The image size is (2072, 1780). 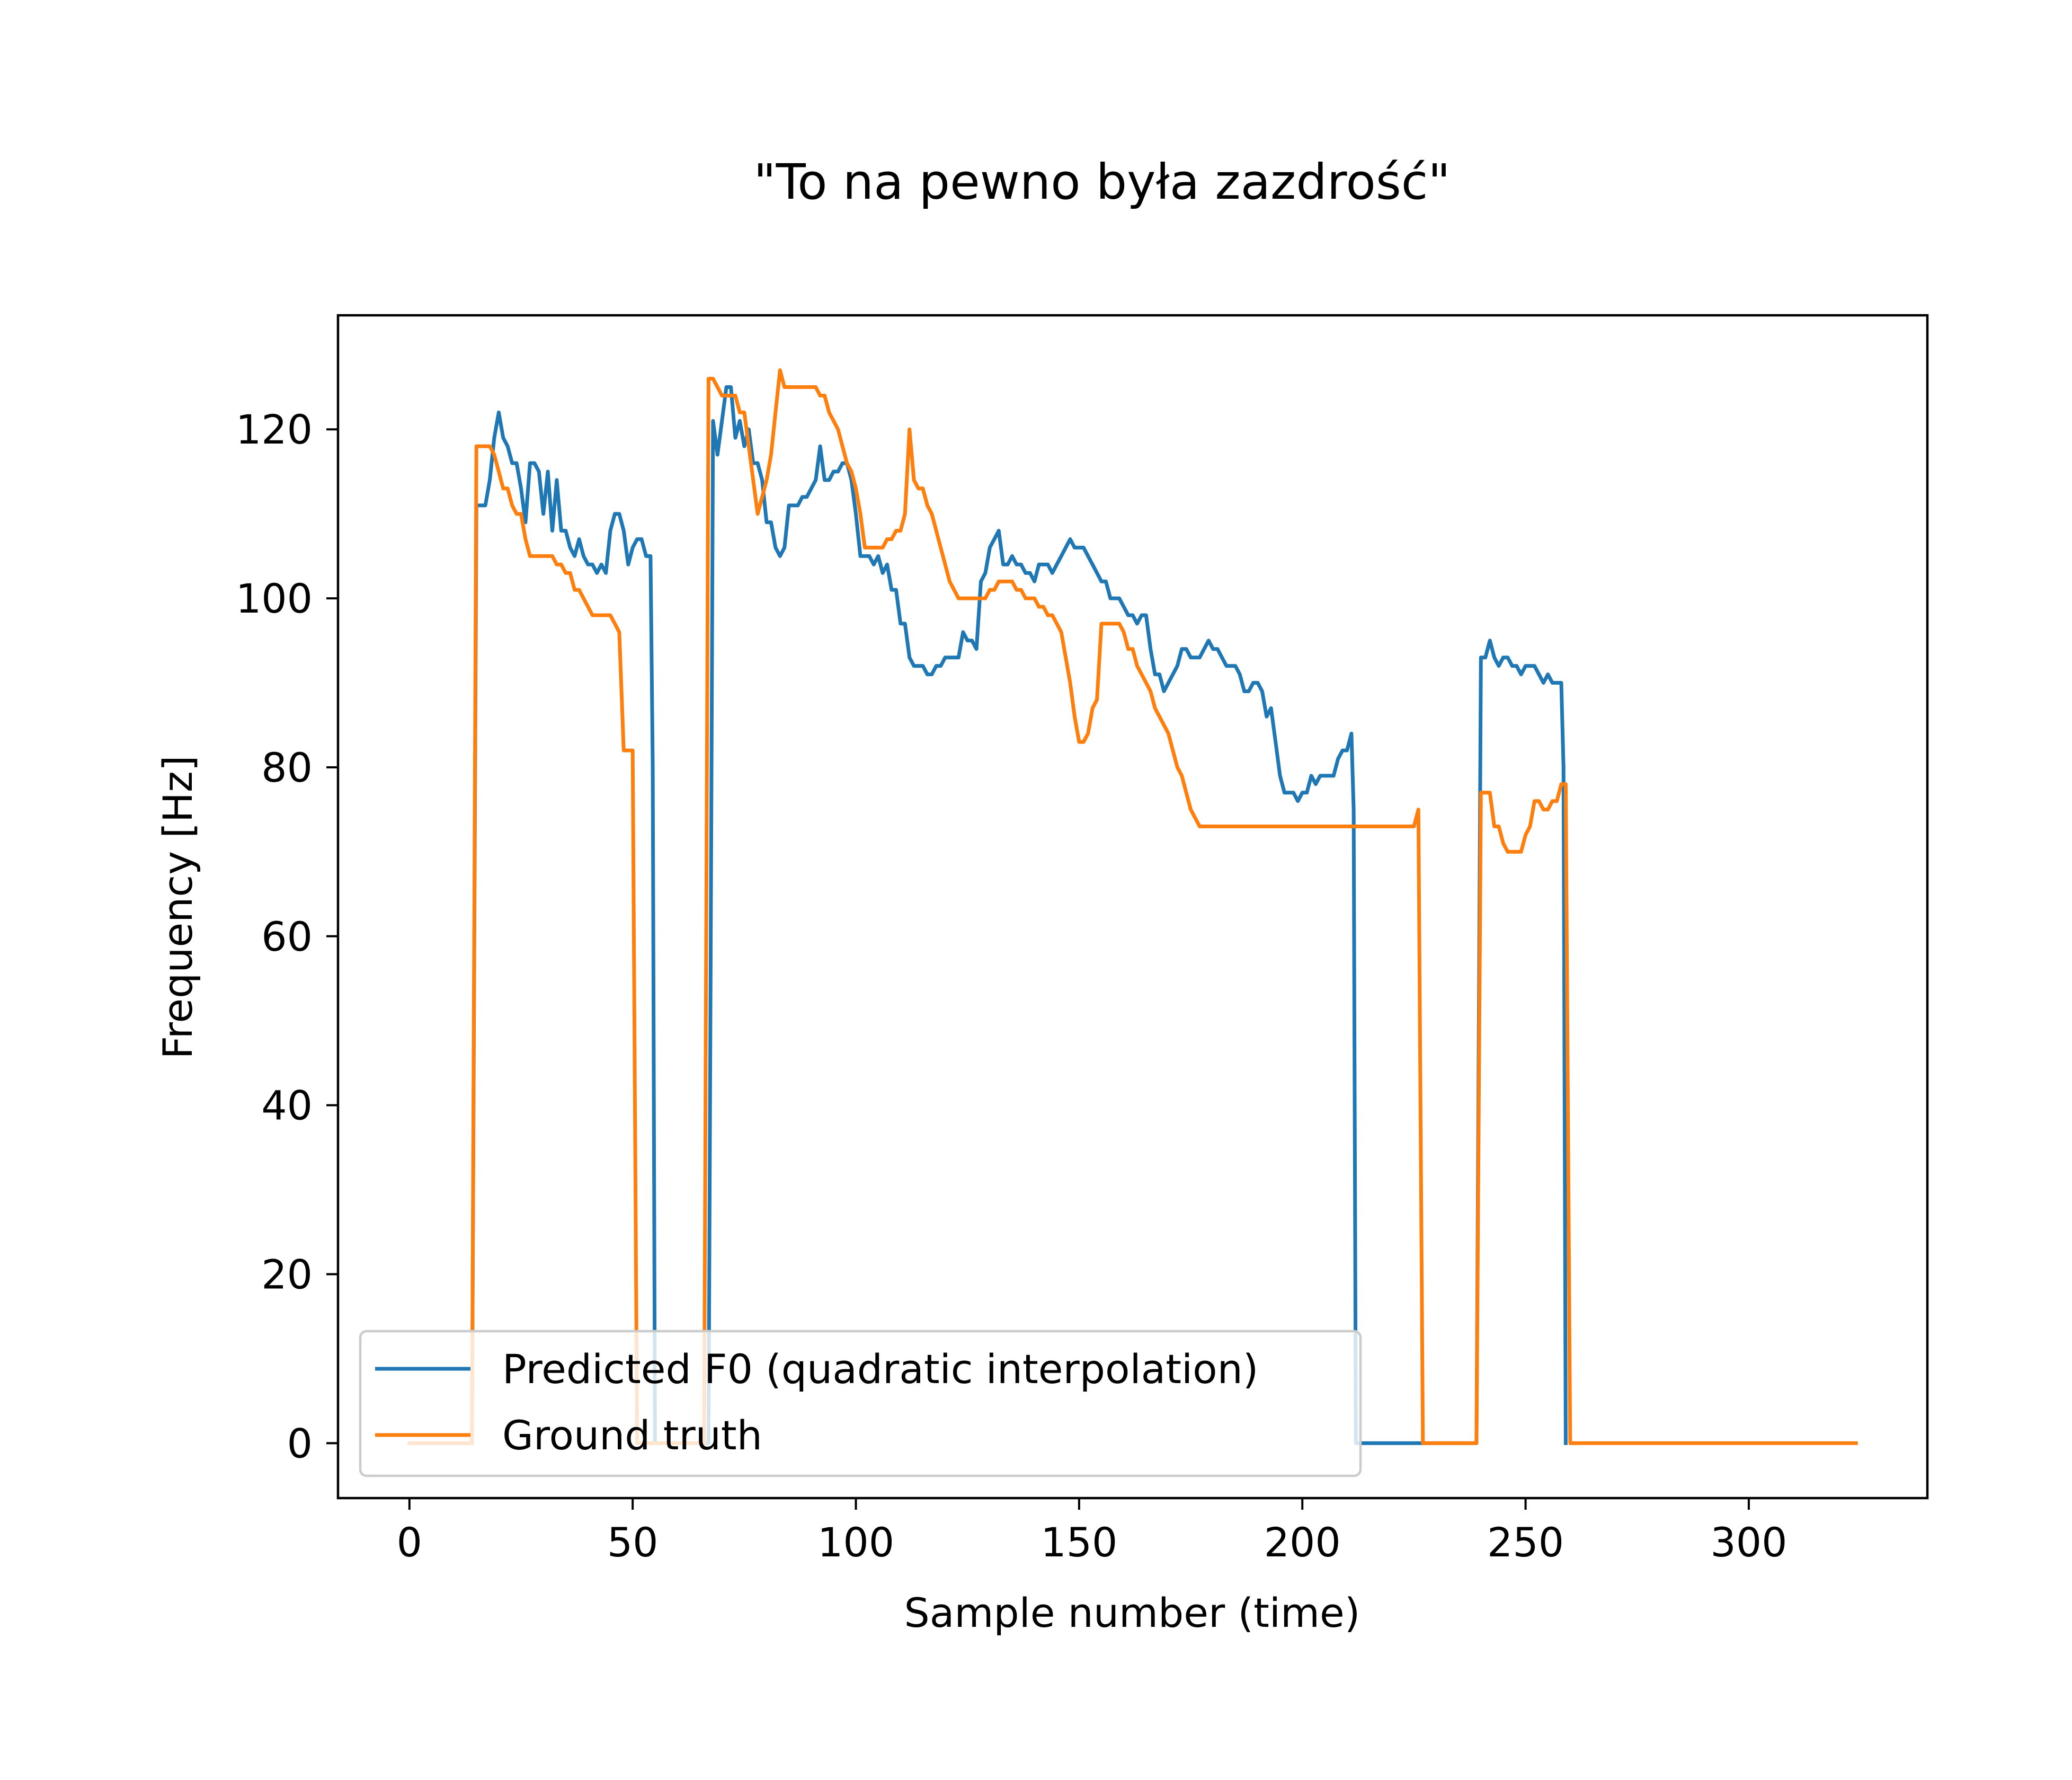 What do you see at coordinates (632, 1435) in the screenshot?
I see `legend-label-ground-truth: Ground truth` at bounding box center [632, 1435].